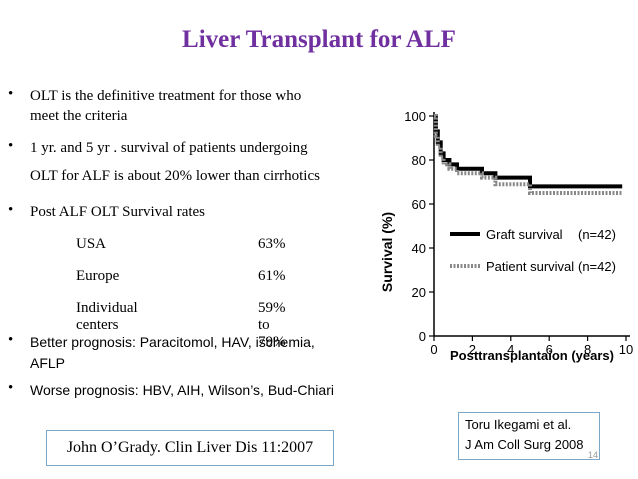 This screenshot has width=638, height=479. What do you see at coordinates (626, 349) in the screenshot?
I see `x-tick-label: 10` at bounding box center [626, 349].